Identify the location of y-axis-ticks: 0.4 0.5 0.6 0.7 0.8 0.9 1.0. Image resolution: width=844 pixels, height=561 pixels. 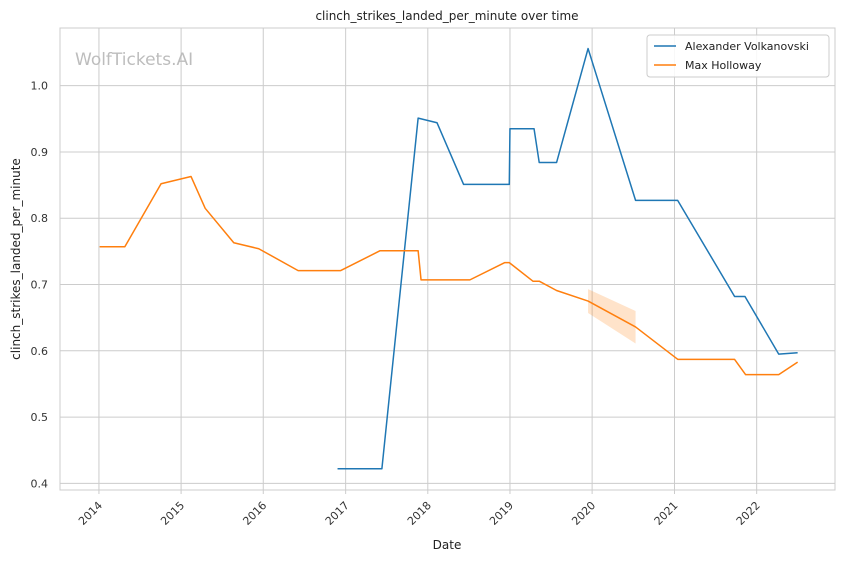
(40, 285).